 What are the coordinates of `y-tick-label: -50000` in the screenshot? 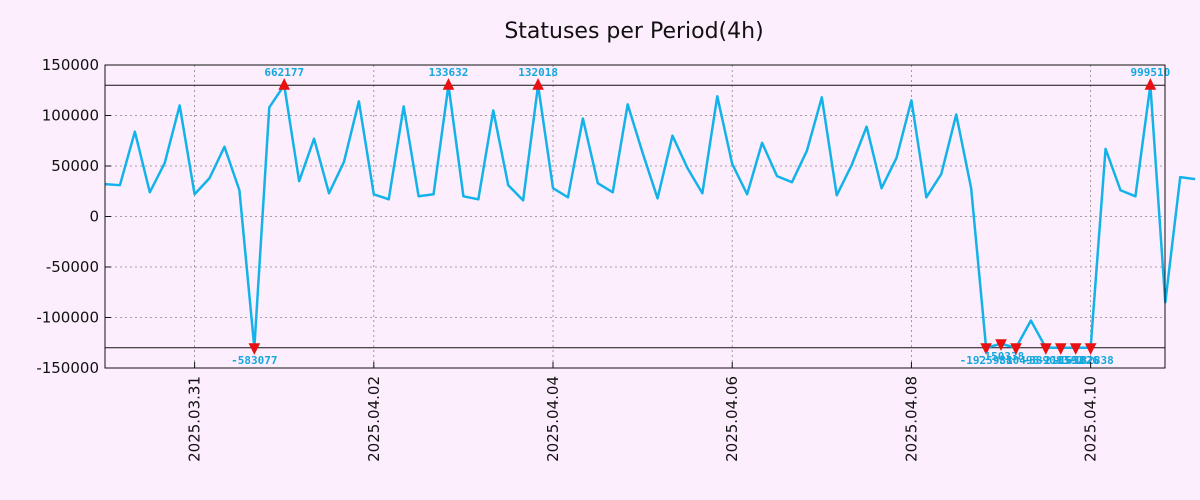 It's located at (72, 267).